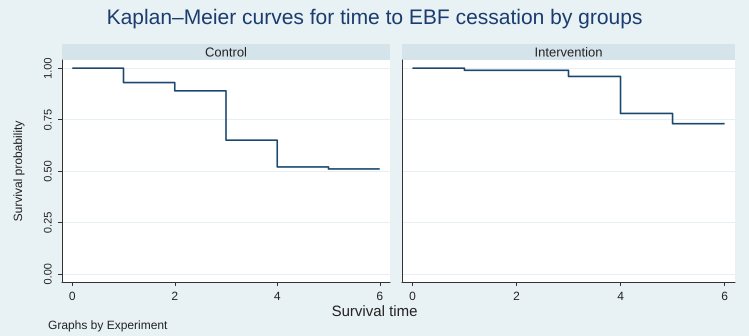 Image resolution: width=749 pixels, height=336 pixels. Describe the element at coordinates (18, 171) in the screenshot. I see `y-axis-title: Survival probability` at that location.